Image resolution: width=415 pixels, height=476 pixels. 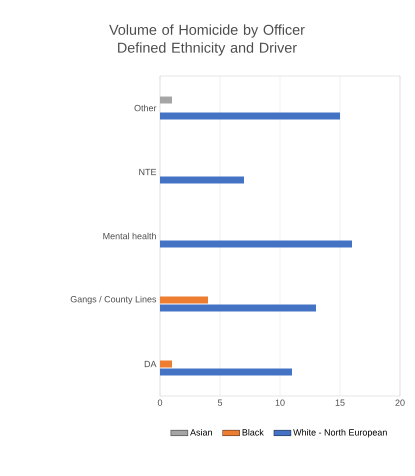 I want to click on y-tick-label: Mental health, so click(x=129, y=236).